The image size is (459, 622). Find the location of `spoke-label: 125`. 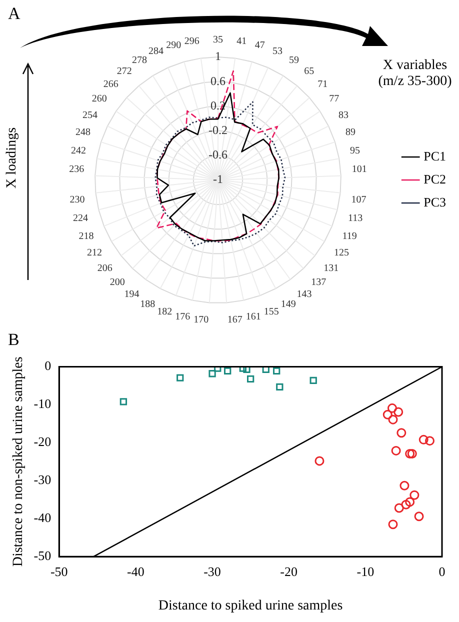

spoke-label: 125 is located at coordinates (342, 253).